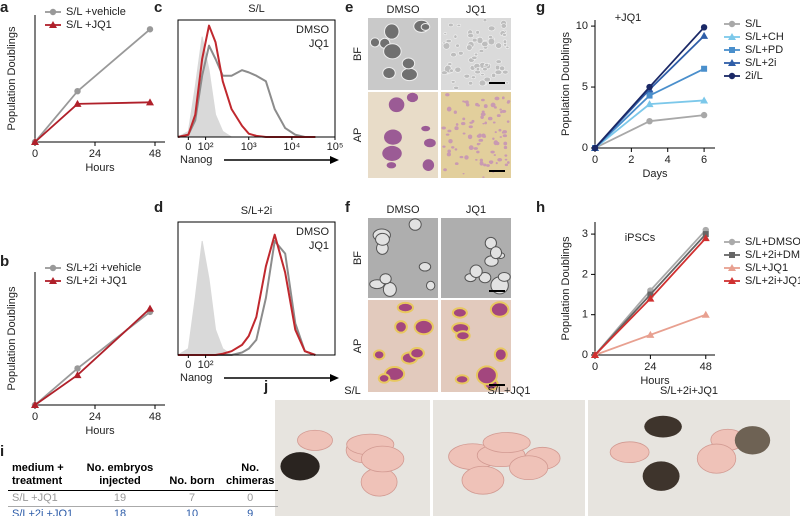 The height and width of the screenshot is (516, 800). I want to click on y-tick-label: 5, so click(585, 87).